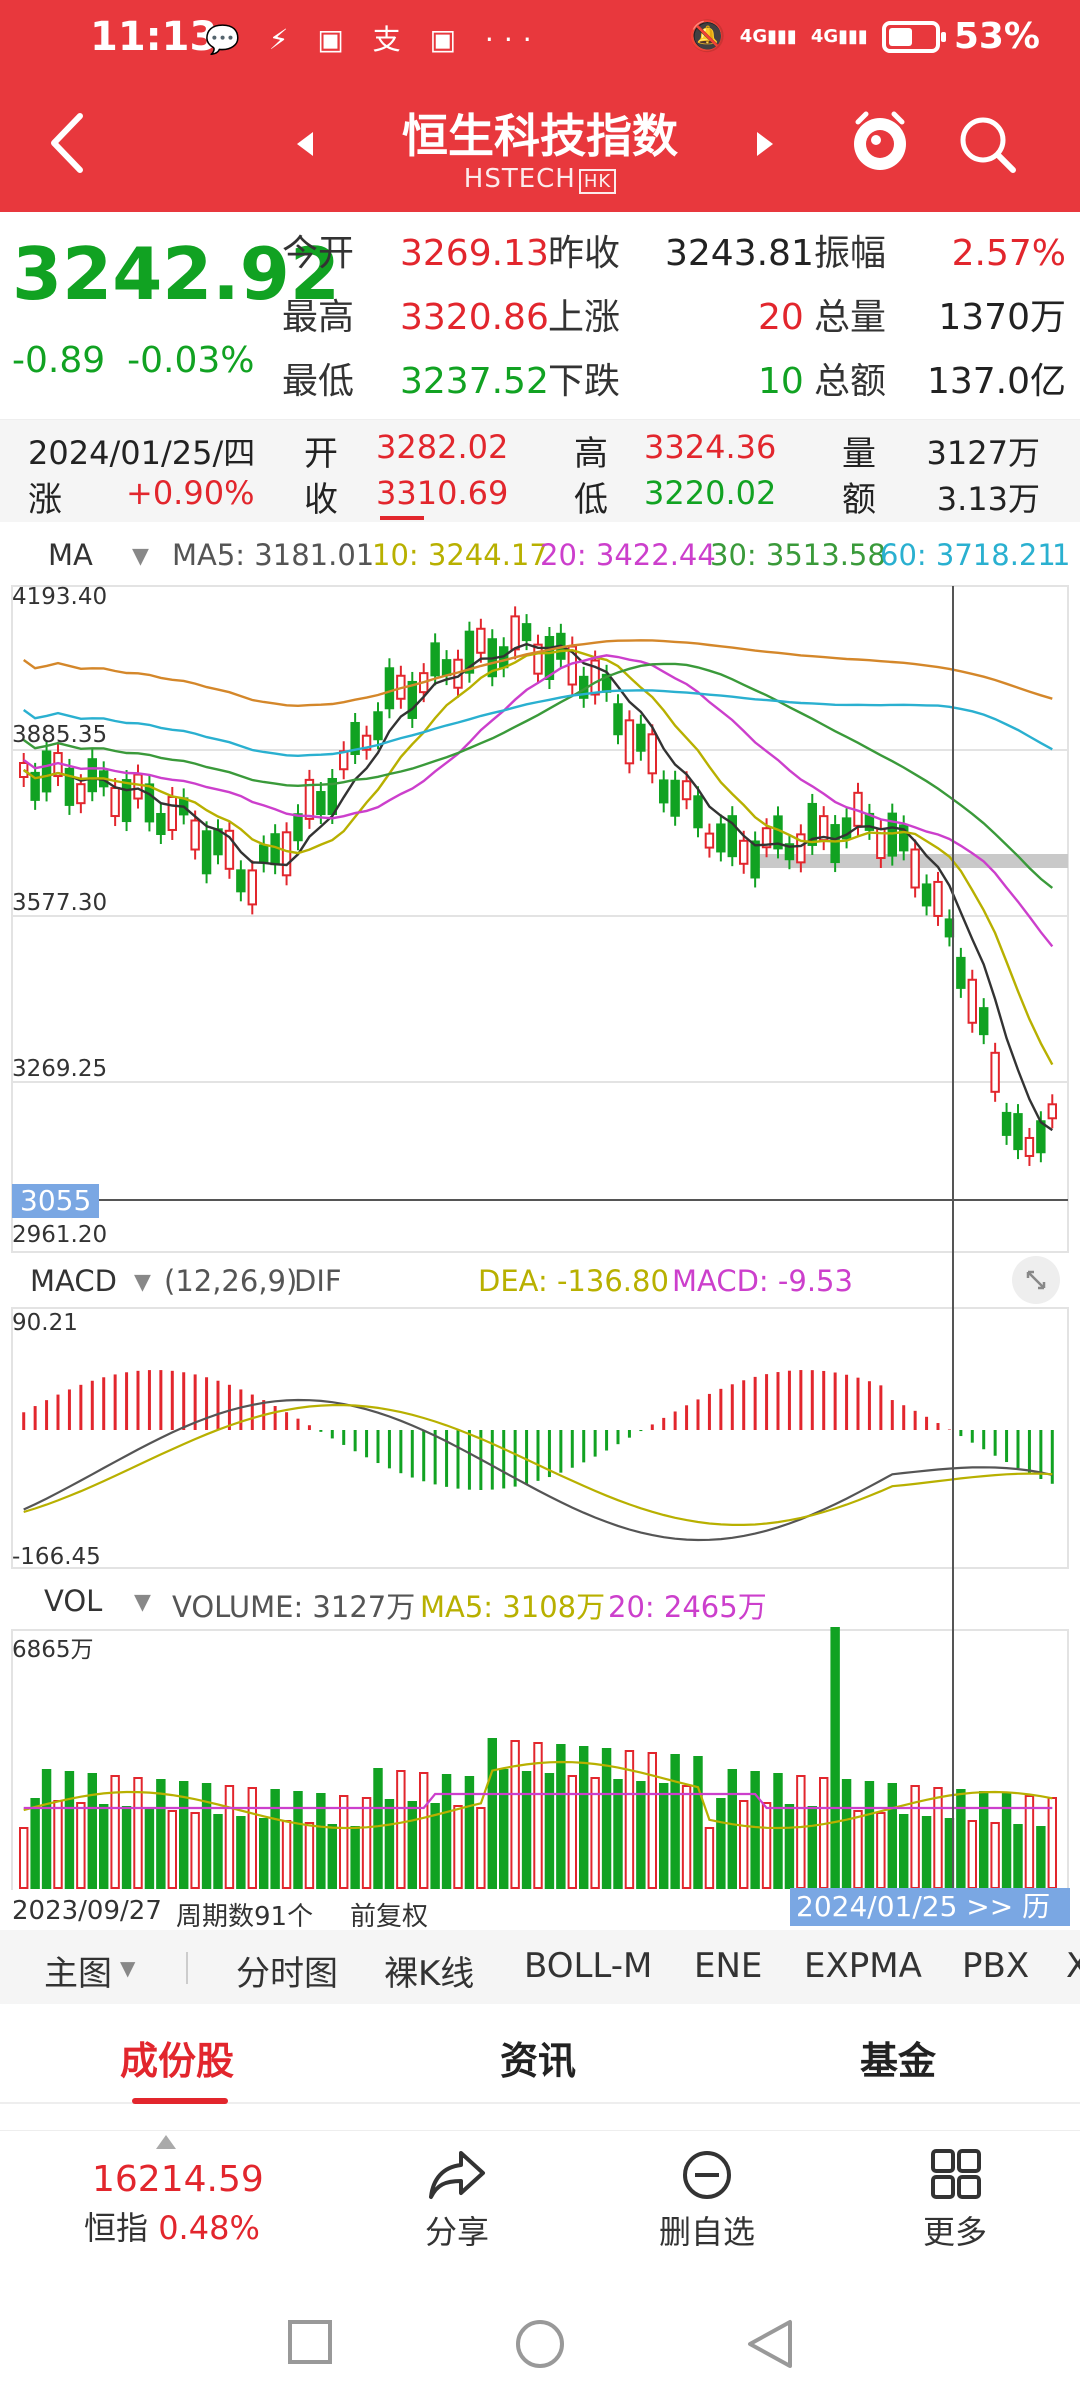 This screenshot has width=1080, height=2400. What do you see at coordinates (798, 555) in the screenshot?
I see `ma30-value: 30: 3513.58` at bounding box center [798, 555].